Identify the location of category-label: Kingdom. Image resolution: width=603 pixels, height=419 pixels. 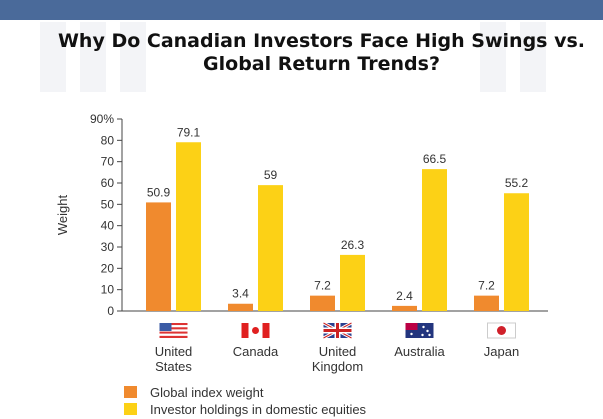
(337, 366).